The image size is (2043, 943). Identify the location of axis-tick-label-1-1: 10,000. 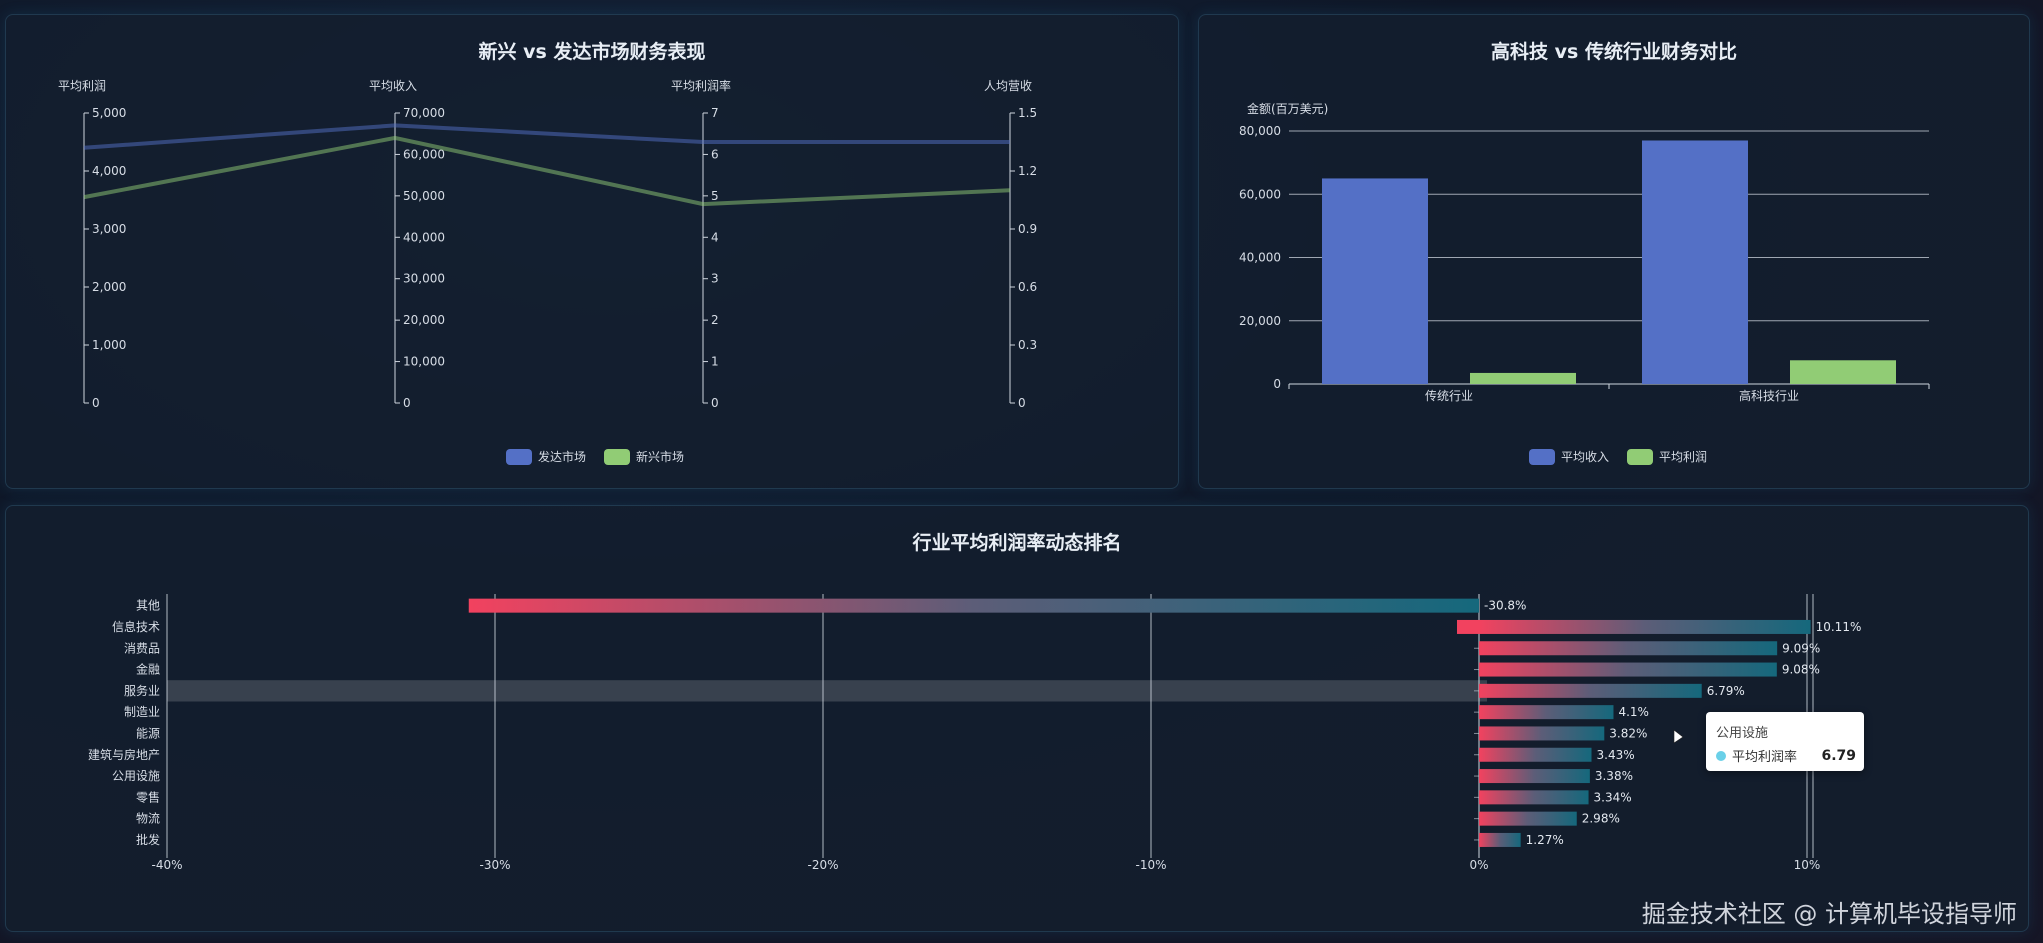
(424, 362).